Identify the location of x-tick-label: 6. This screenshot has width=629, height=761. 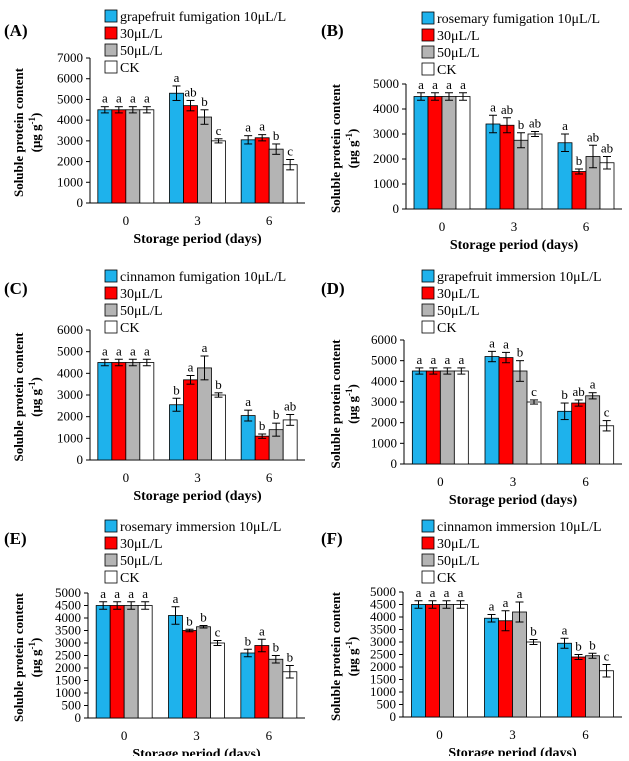
(585, 734).